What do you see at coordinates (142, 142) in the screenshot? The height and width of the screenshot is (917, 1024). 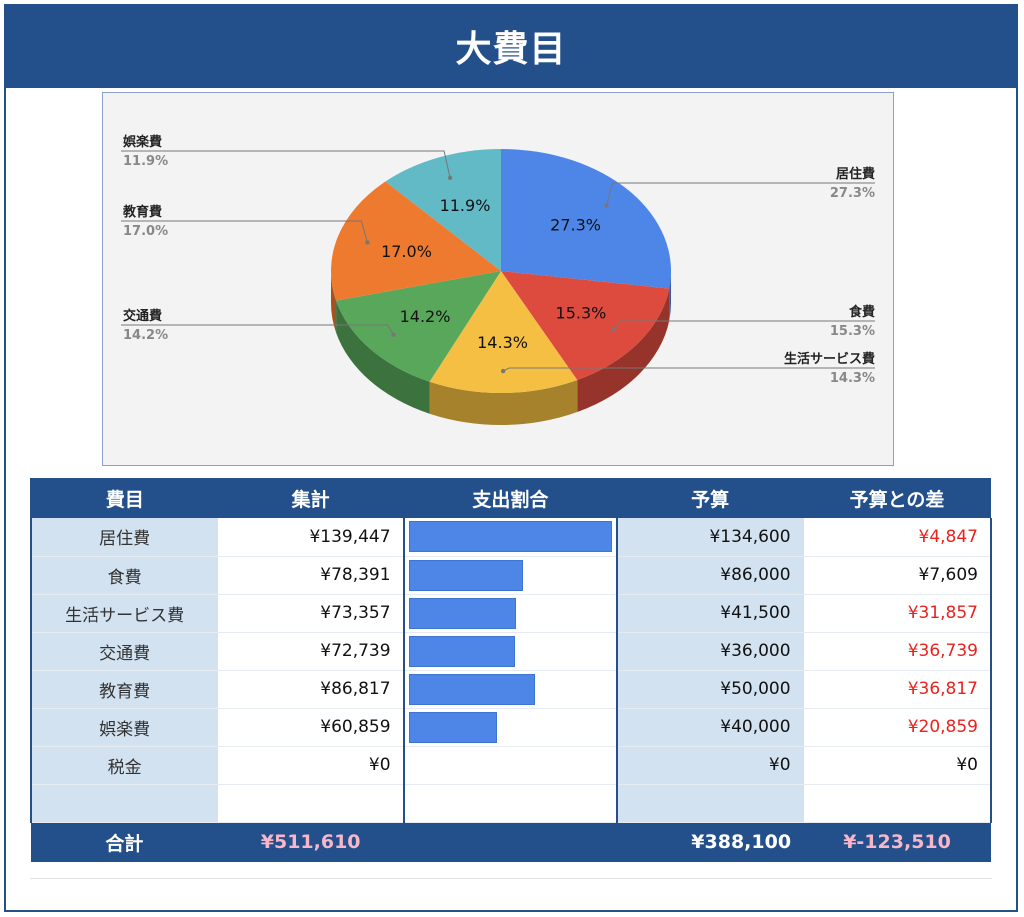 I see `pie-callout-name-5: 娯楽費` at bounding box center [142, 142].